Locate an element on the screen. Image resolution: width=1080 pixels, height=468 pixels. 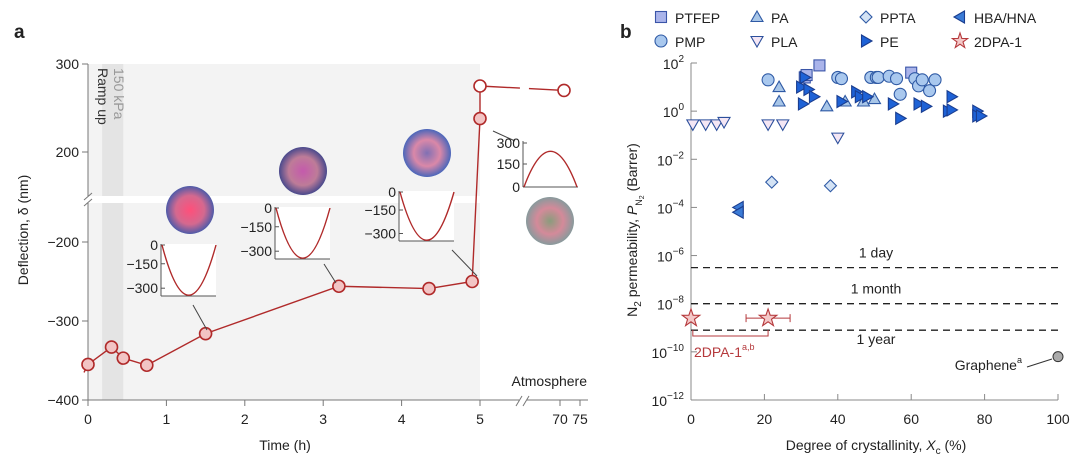
legend-label: PLA is located at coordinates (784, 42).